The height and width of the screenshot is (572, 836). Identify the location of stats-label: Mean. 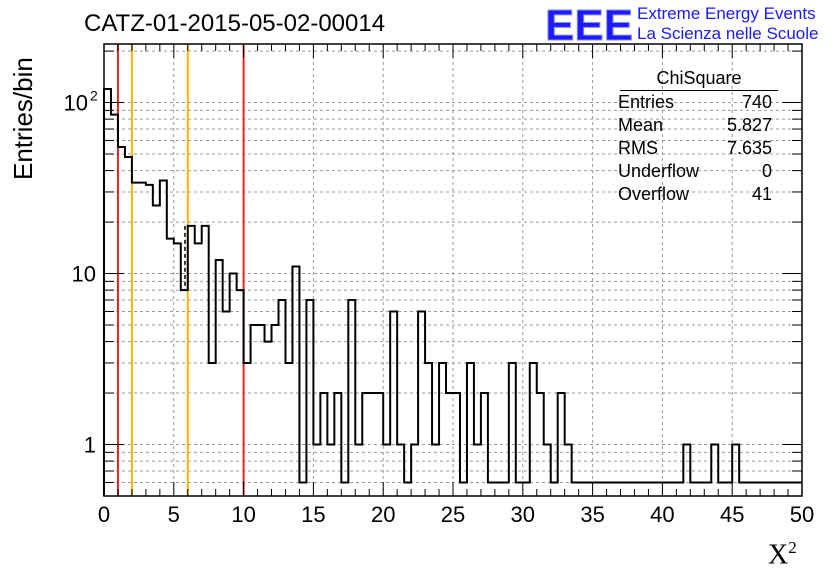
(641, 125).